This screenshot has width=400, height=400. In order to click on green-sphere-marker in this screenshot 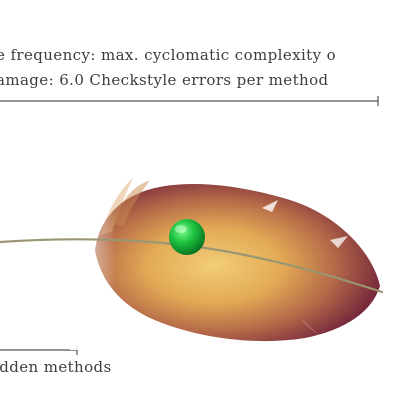, I will do `click(187, 237)`.